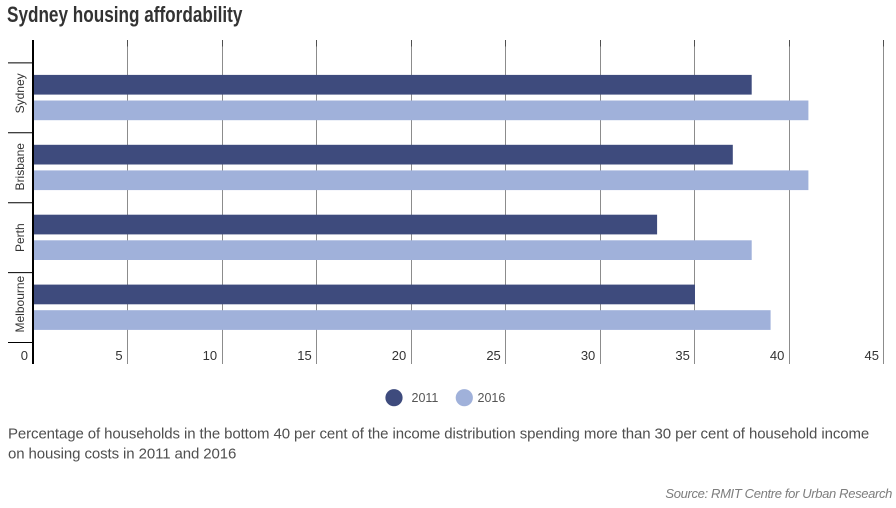 This screenshot has width=896, height=508. Describe the element at coordinates (425, 398) in the screenshot. I see `svg-text: 2011` at that location.